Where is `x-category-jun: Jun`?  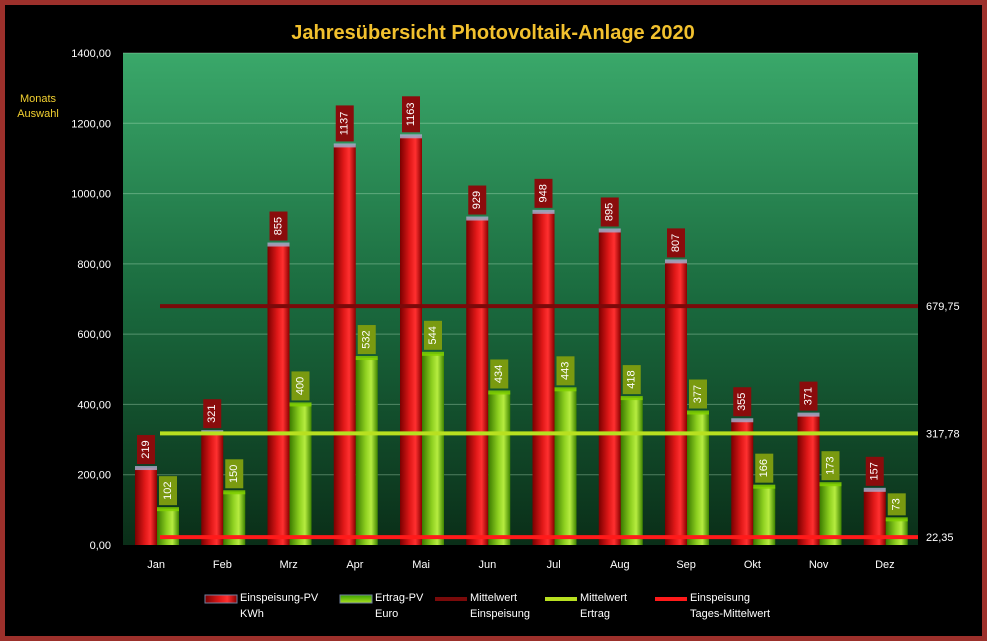 x-category-jun: Jun is located at coordinates (488, 565).